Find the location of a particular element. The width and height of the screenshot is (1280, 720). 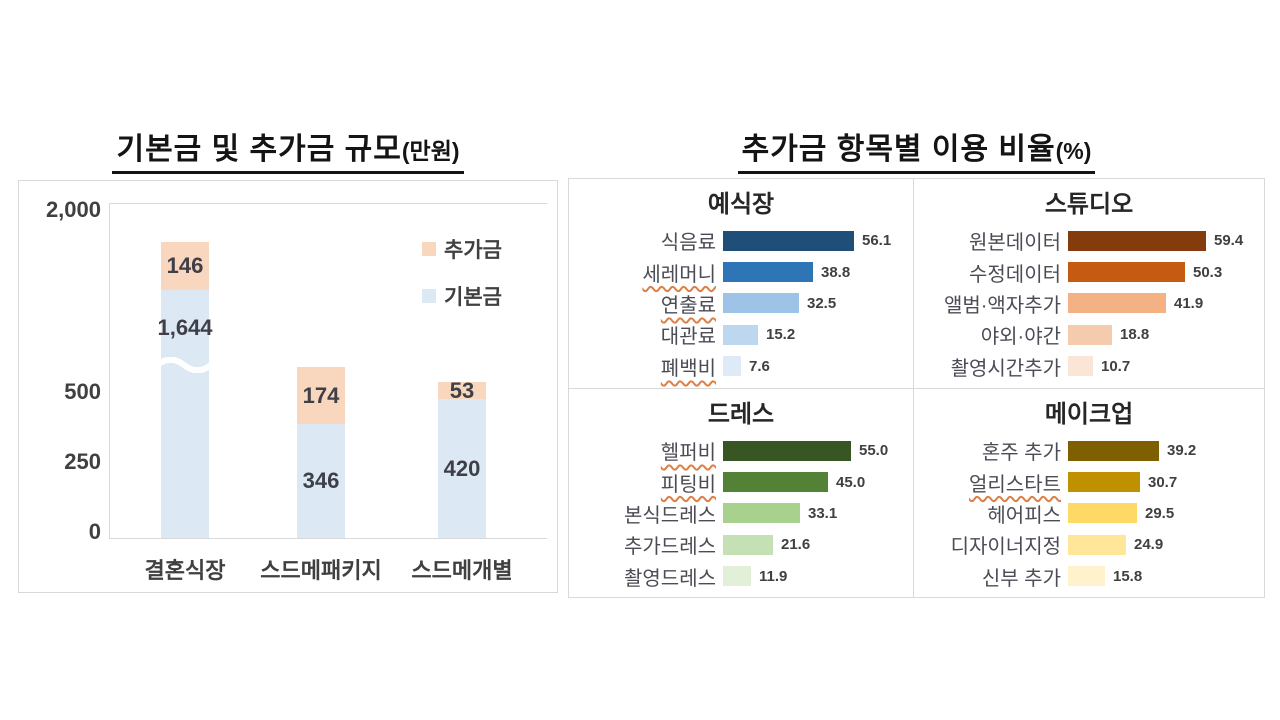

panel-row: 수정데이터 50.3 is located at coordinates (1091, 271).